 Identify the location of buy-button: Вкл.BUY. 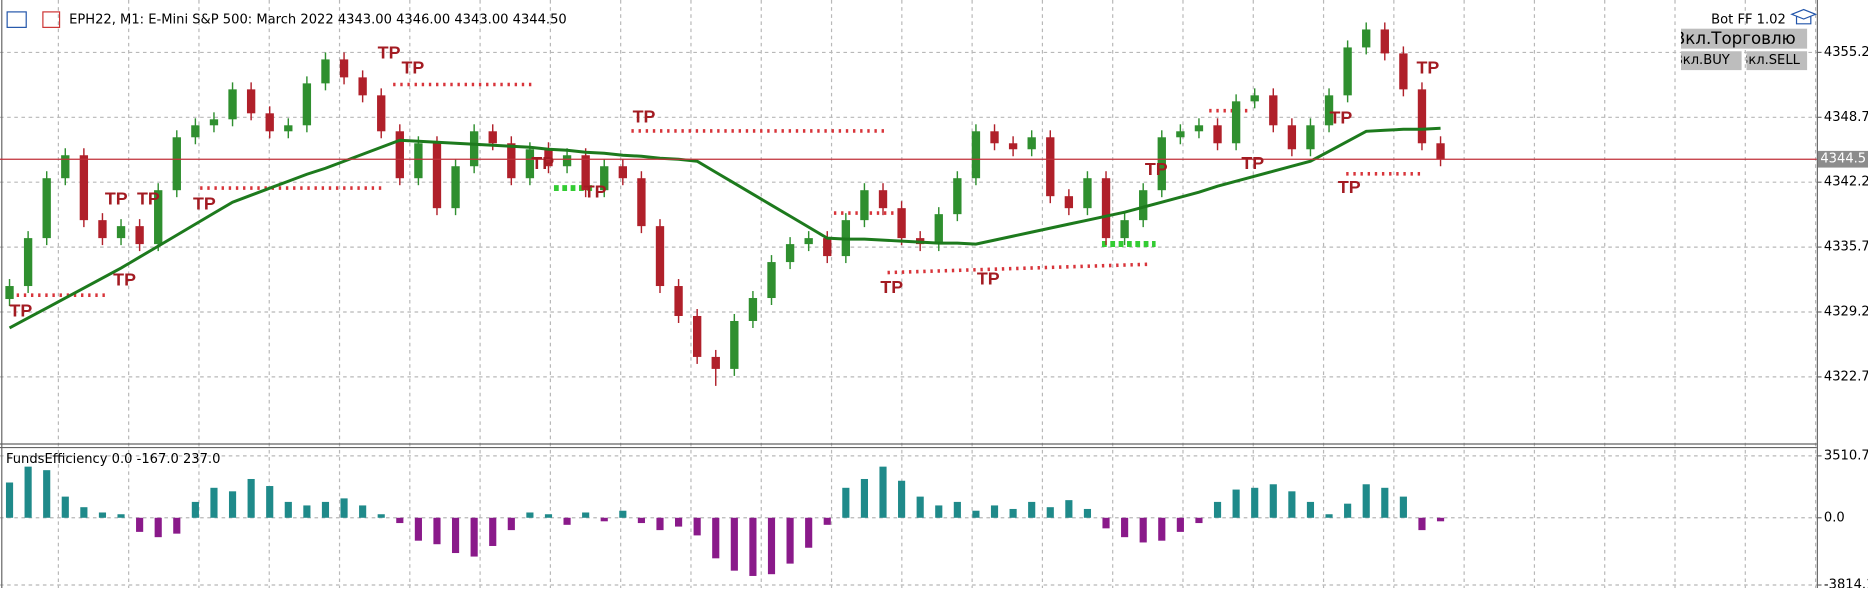
(1708, 61).